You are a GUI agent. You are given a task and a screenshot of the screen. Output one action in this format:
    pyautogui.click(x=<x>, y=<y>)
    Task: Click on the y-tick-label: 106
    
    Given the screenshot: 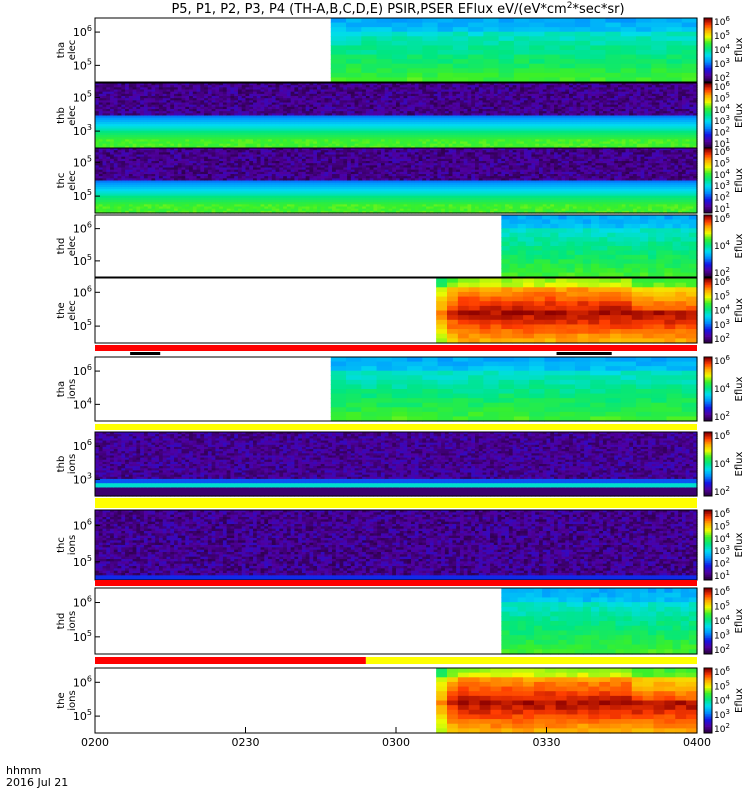 What is the action you would take?
    pyautogui.click(x=82, y=31)
    